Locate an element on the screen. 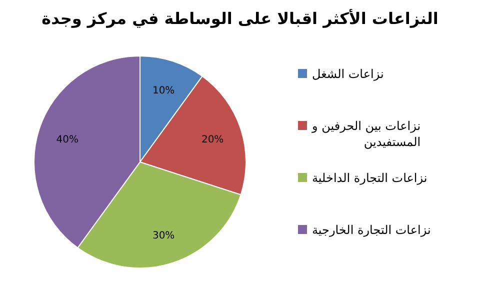  data-label: 10% is located at coordinates (163, 90).